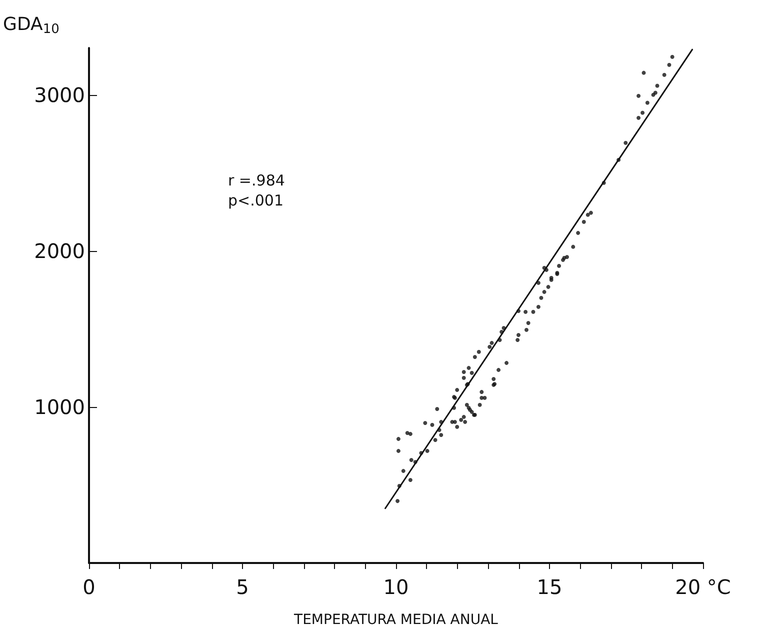 The width and height of the screenshot is (776, 641). What do you see at coordinates (703, 587) in the screenshot?
I see `x-tick-label: 20 °C` at bounding box center [703, 587].